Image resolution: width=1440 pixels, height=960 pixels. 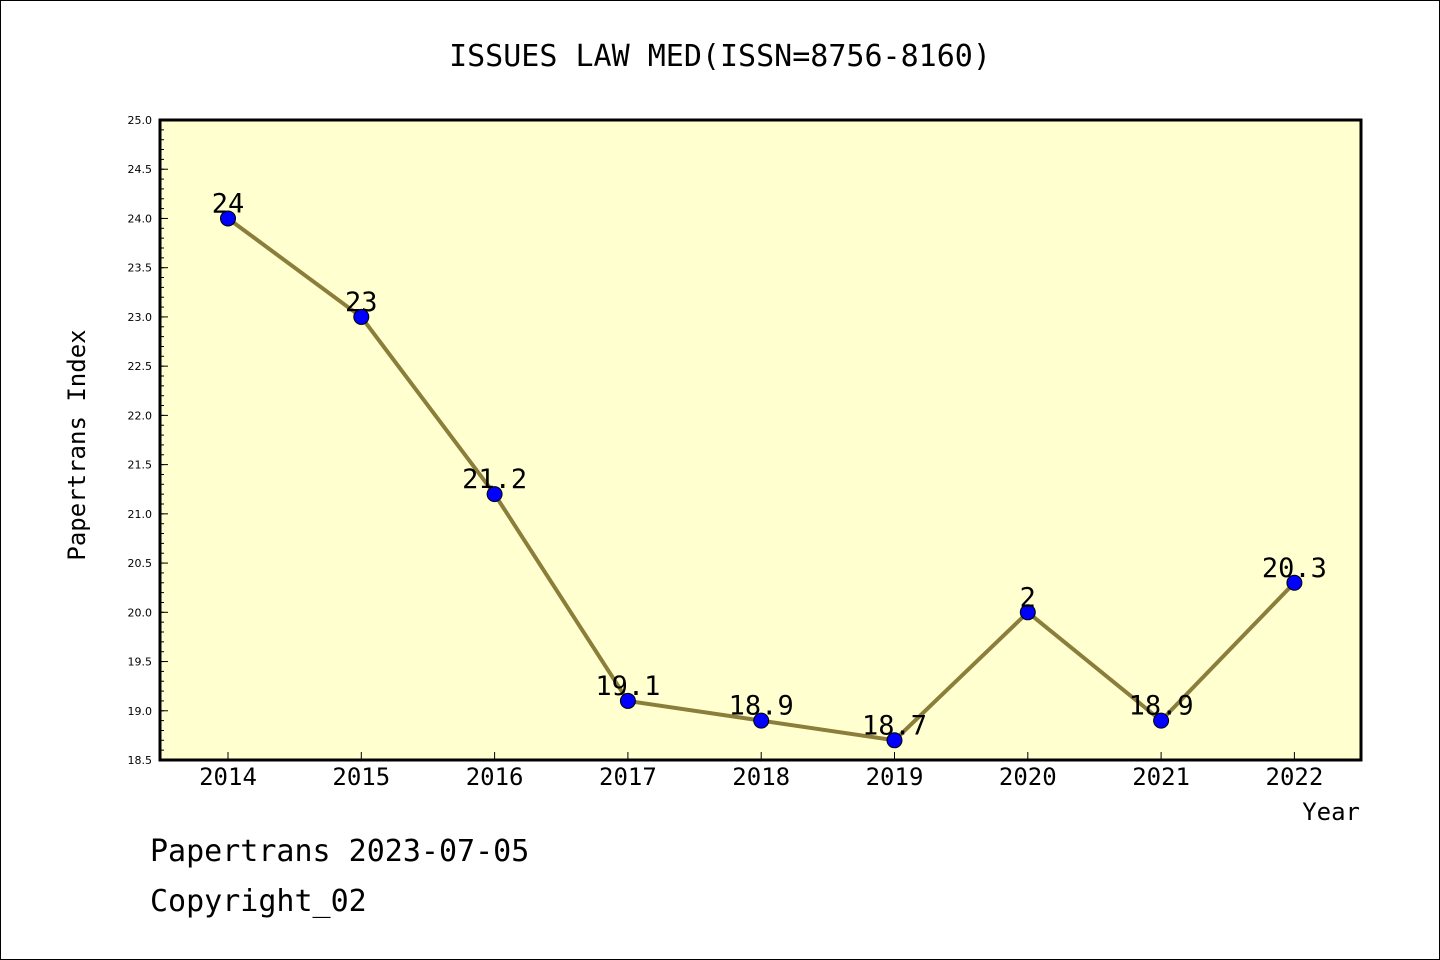 I want to click on y-tick-label: 24.0, so click(x=140, y=218).